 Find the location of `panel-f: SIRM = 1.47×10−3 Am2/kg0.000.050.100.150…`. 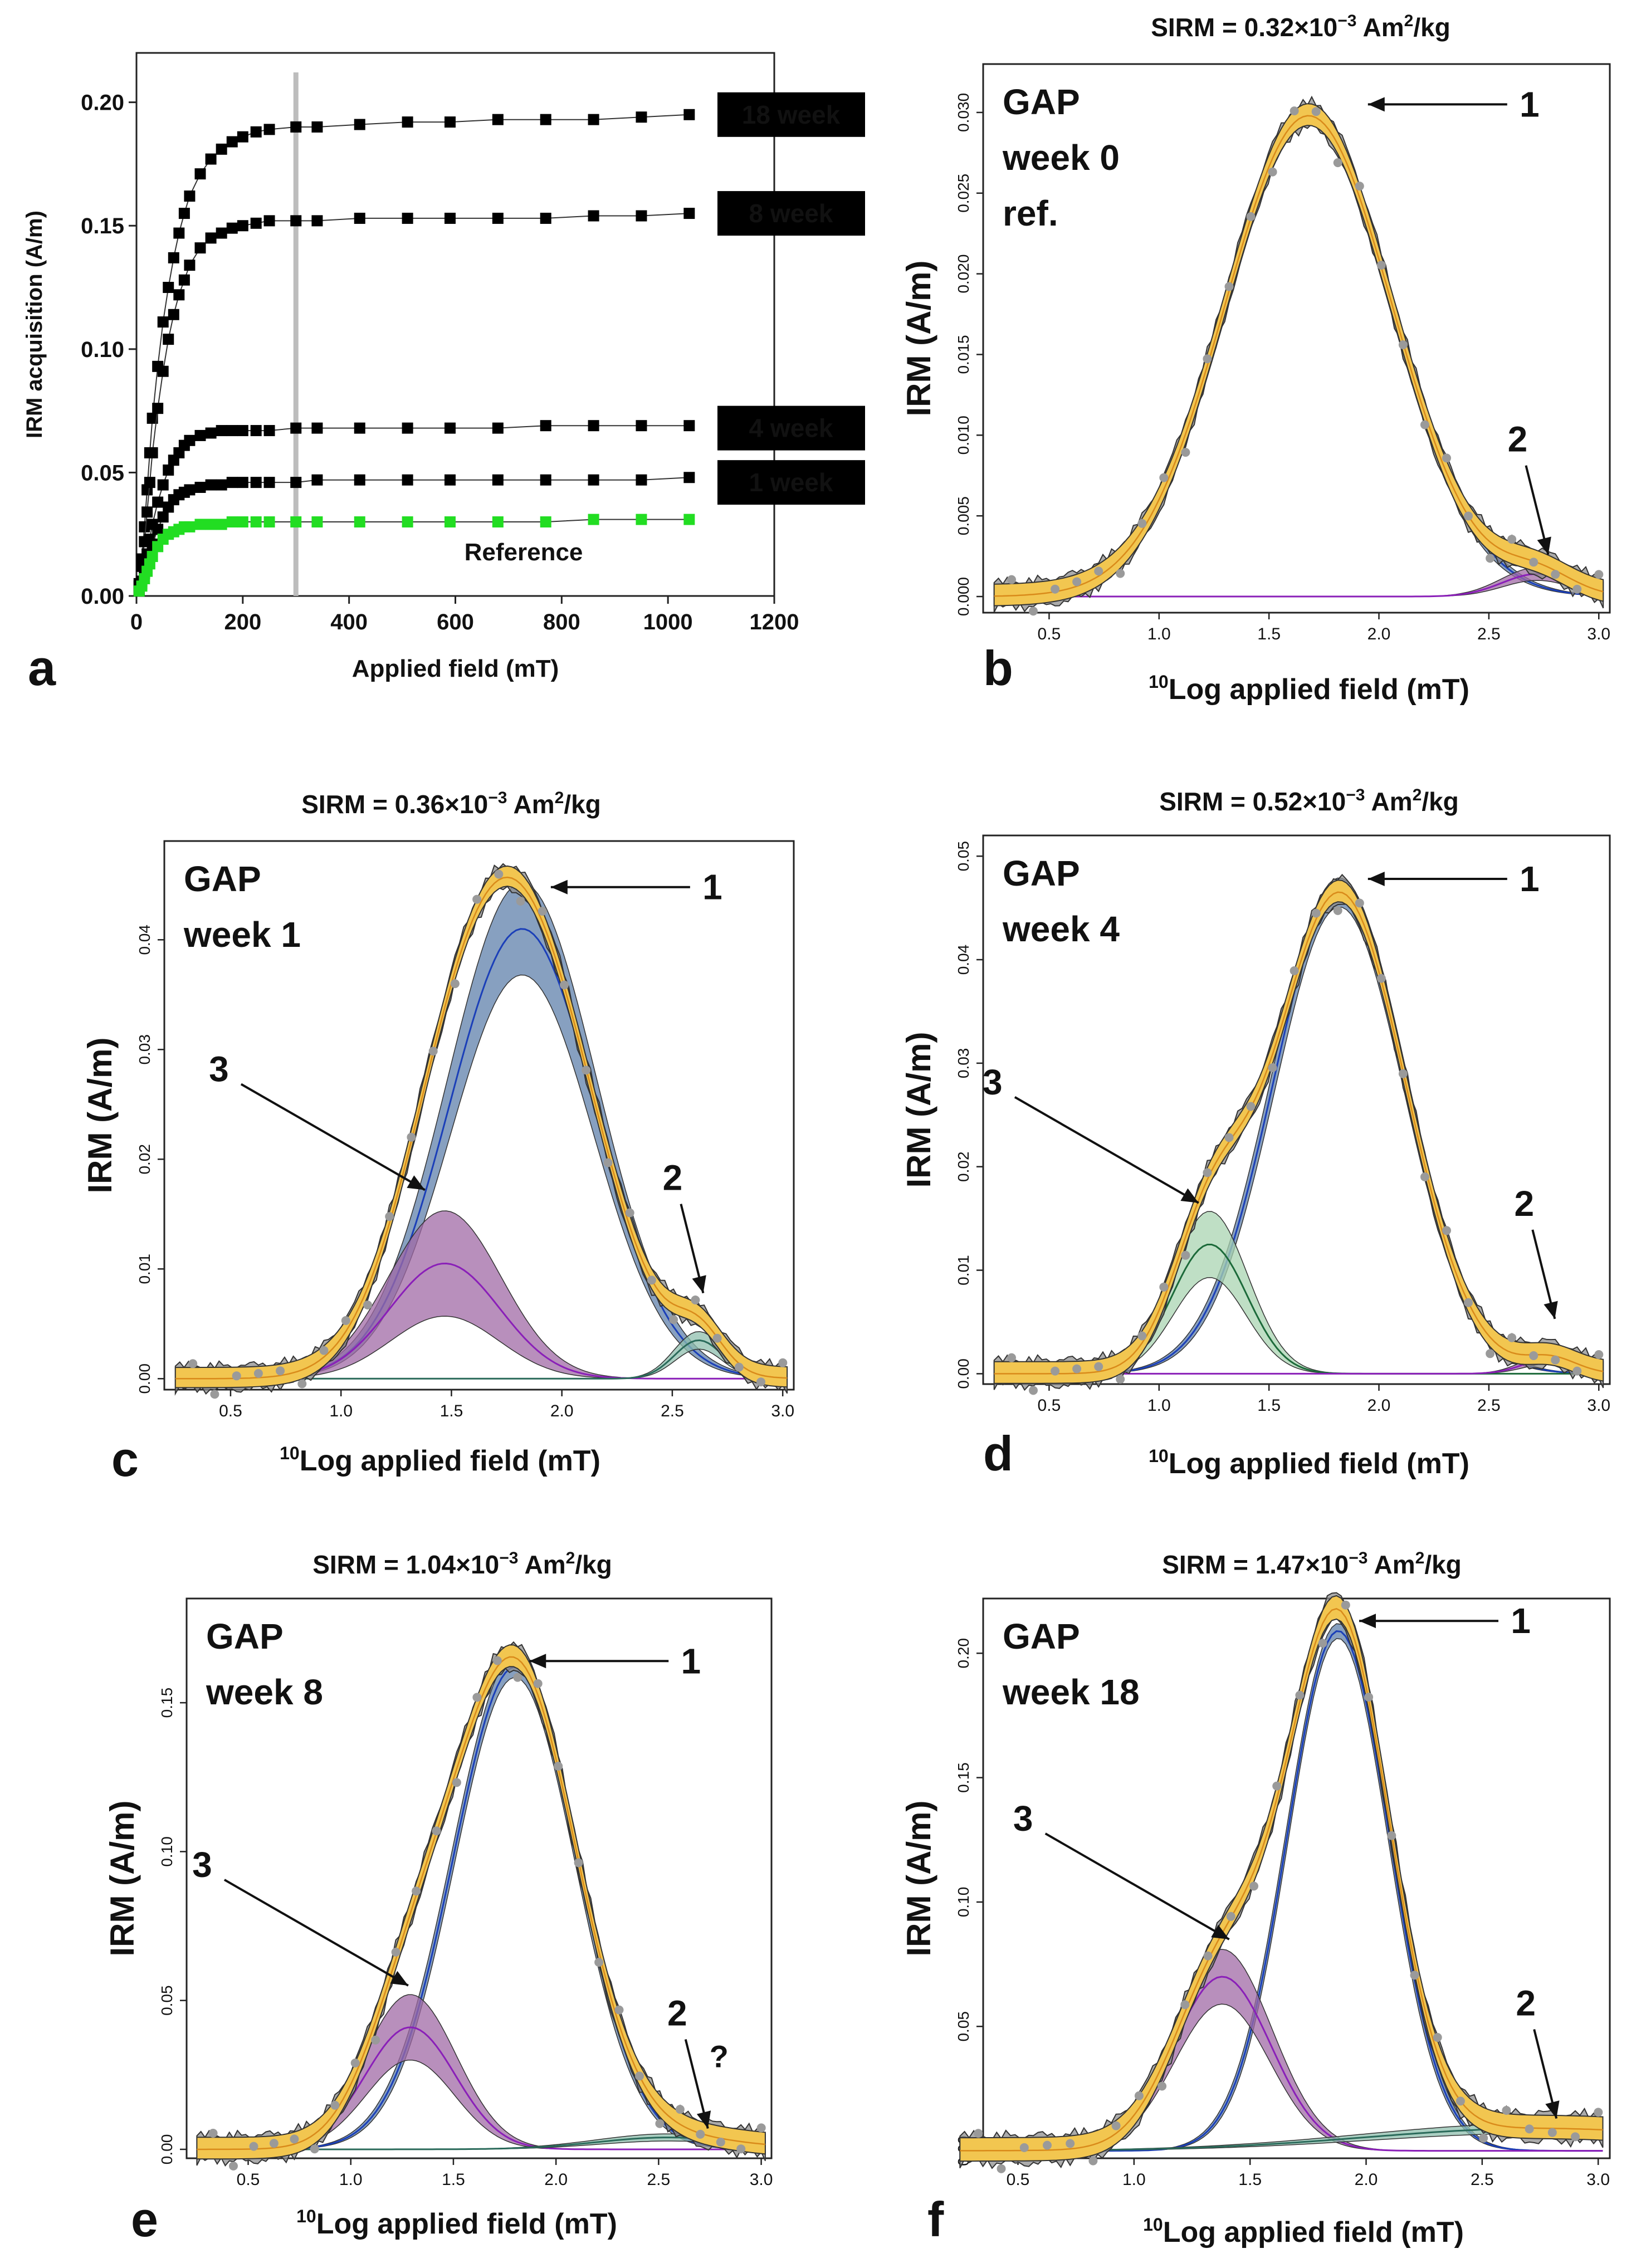

panel-f: SIRM = 1.47×10−3 Am2/kg0.000.050.100.150… is located at coordinates (1255, 1899).